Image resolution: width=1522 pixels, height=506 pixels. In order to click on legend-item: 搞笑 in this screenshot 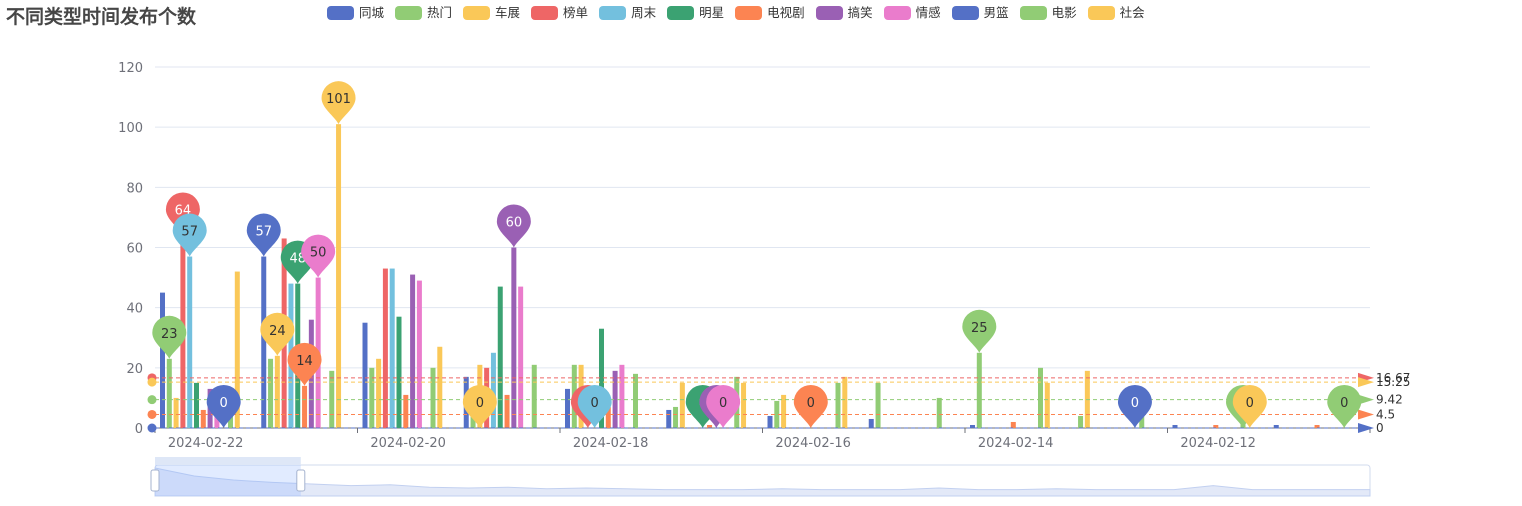, I will do `click(844, 13)`.